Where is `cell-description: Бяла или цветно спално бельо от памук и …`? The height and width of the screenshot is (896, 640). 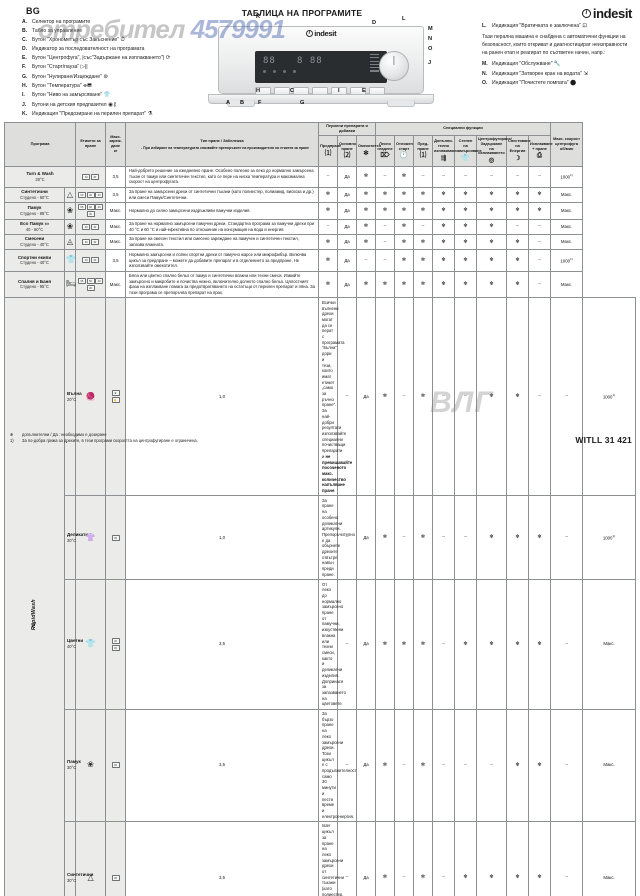 cell-description: Бяла или цветно спално бельо от памук и … is located at coordinates (222, 284).